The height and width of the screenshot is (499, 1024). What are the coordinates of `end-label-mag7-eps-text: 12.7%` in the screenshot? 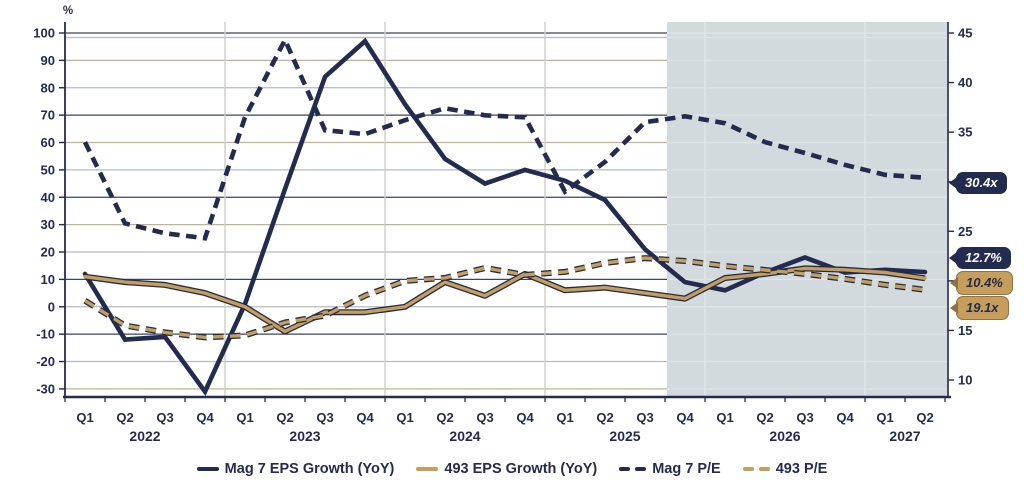 It's located at (983, 257).